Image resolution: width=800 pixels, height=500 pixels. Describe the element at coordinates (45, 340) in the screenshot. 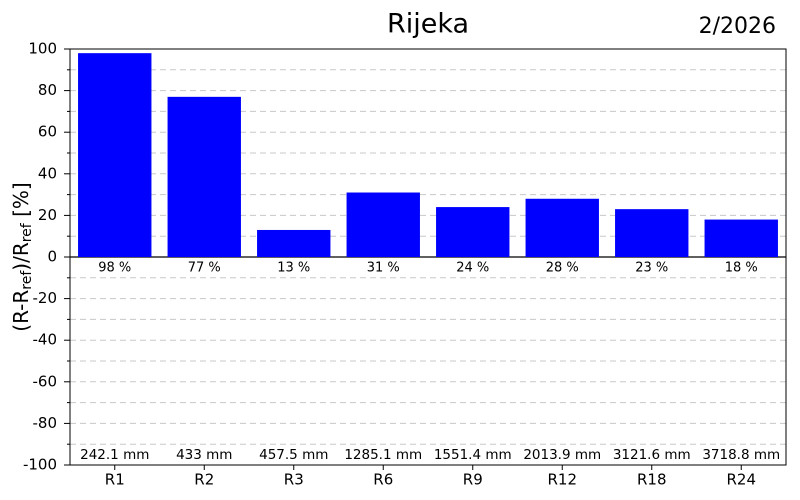

I see `y-tick-label: -40` at that location.